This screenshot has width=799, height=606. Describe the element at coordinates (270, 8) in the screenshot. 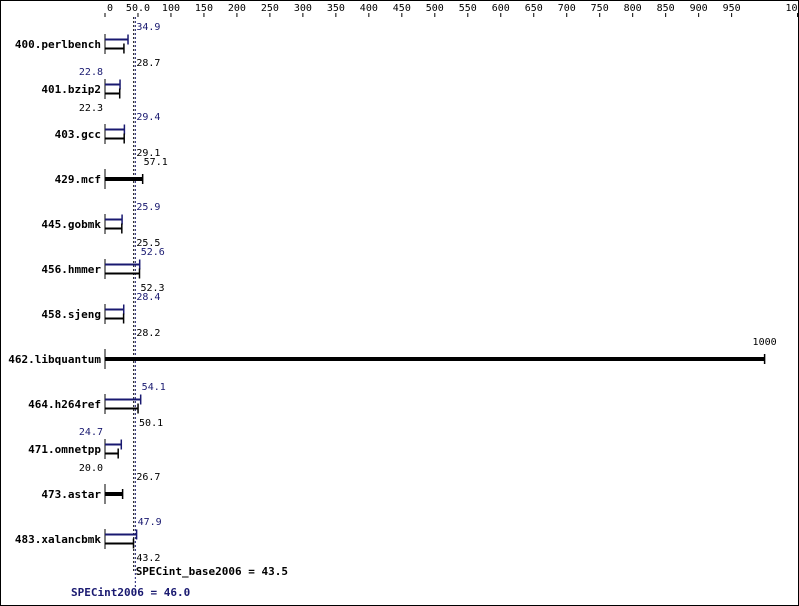

I see `x-tick-label: 250` at that location.